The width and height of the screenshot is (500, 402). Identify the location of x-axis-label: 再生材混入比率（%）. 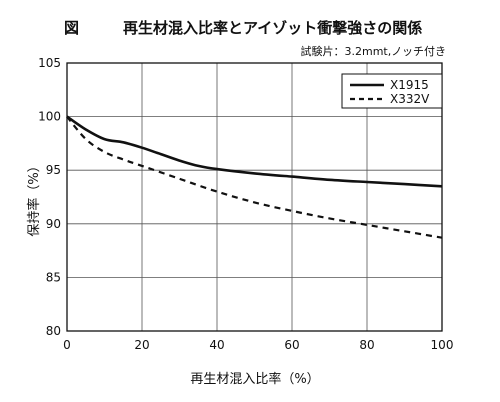
(254, 379).